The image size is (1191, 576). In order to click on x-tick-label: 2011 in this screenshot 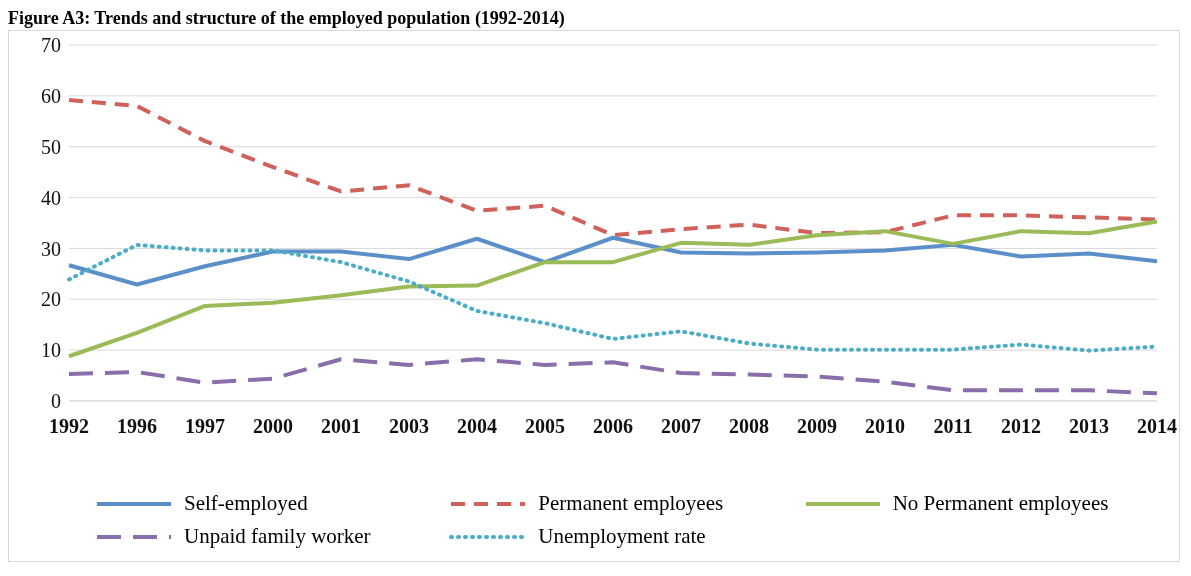, I will do `click(953, 426)`.